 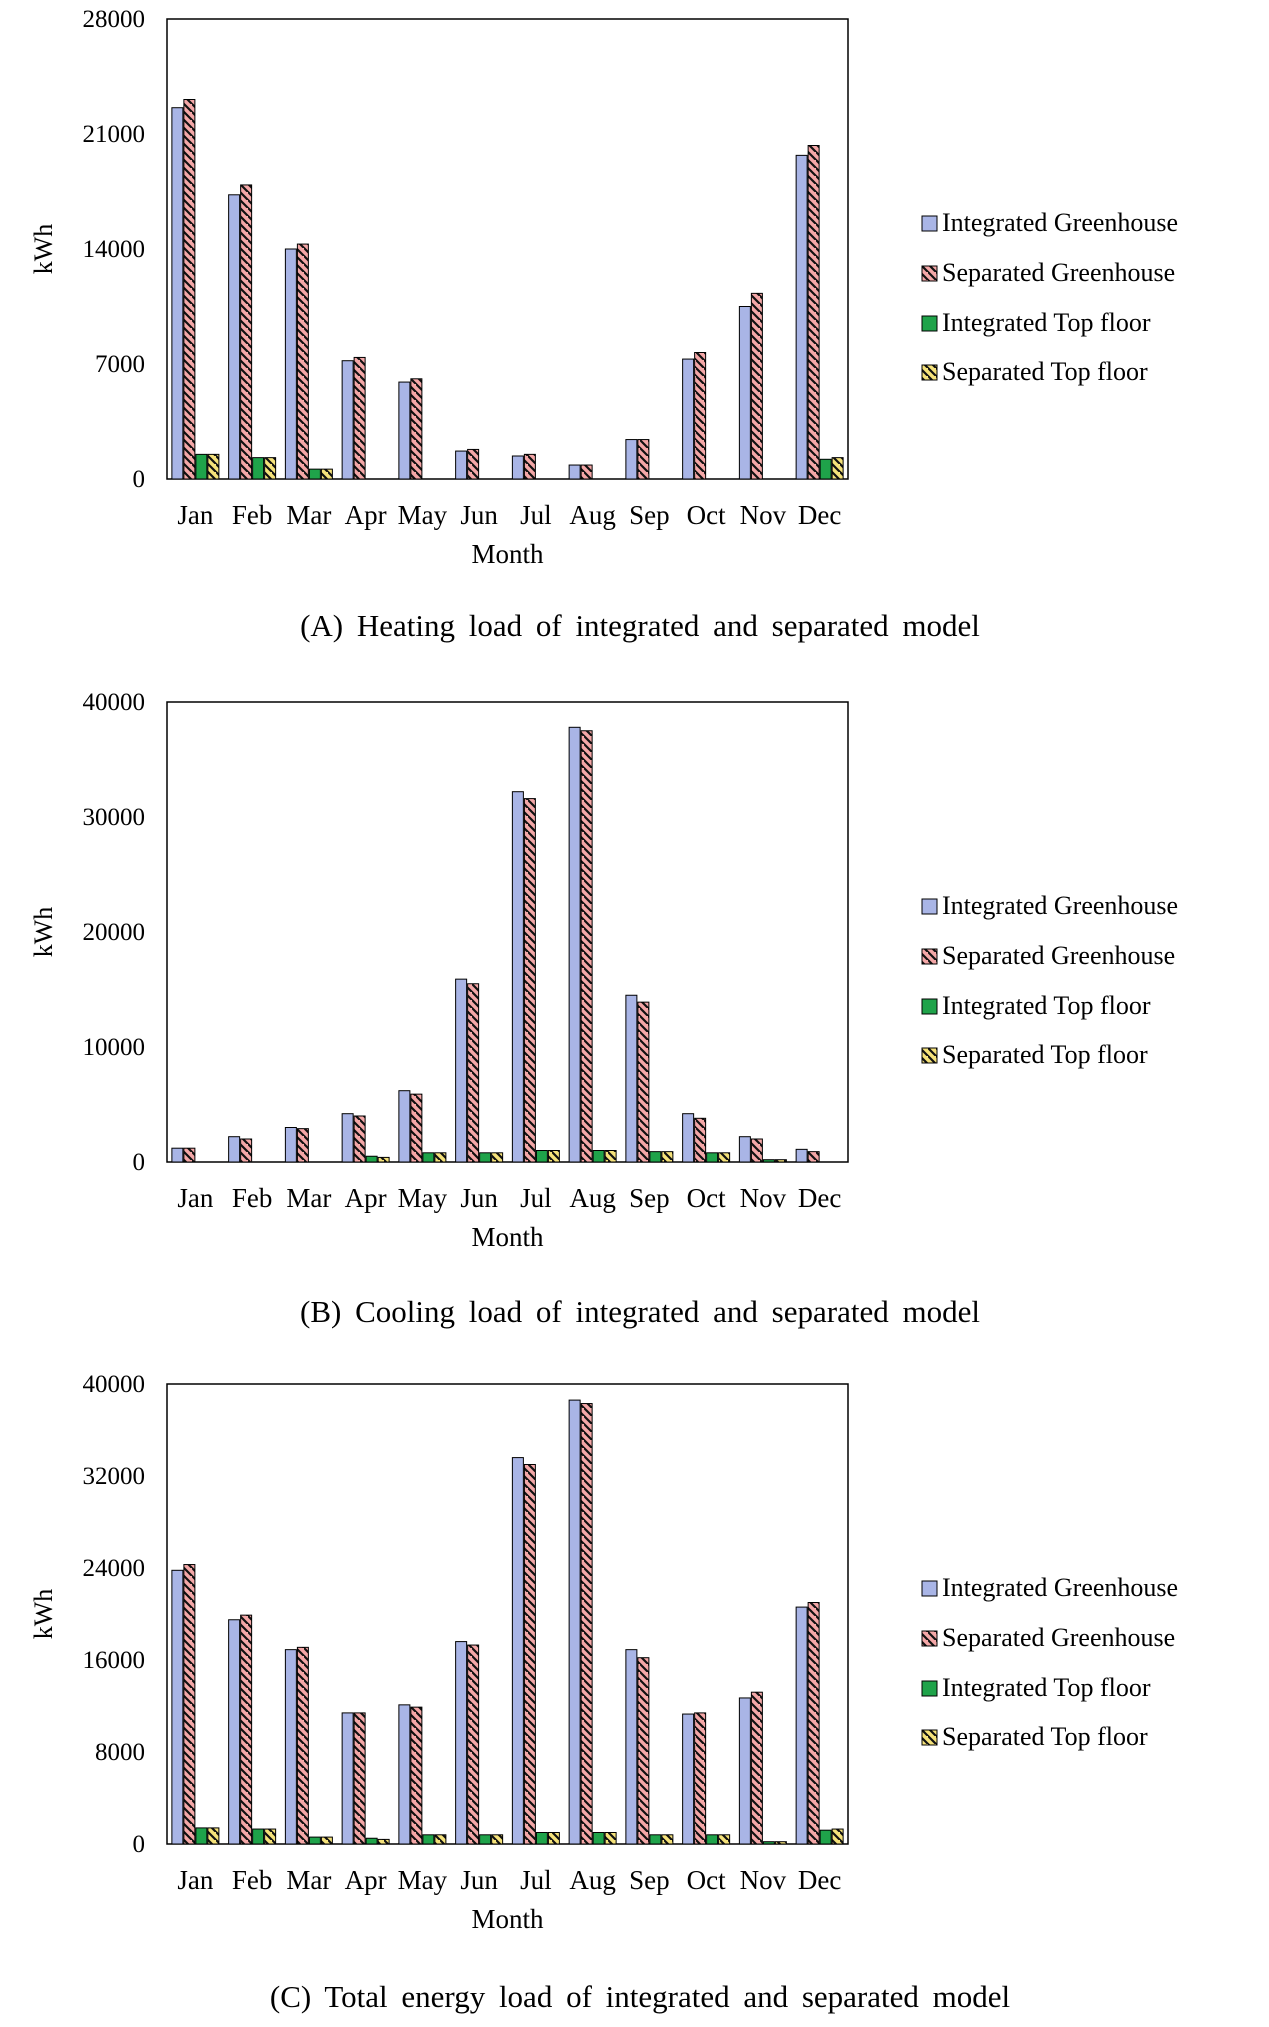 What do you see at coordinates (507, 554) in the screenshot?
I see `x-axis-title: Month` at bounding box center [507, 554].